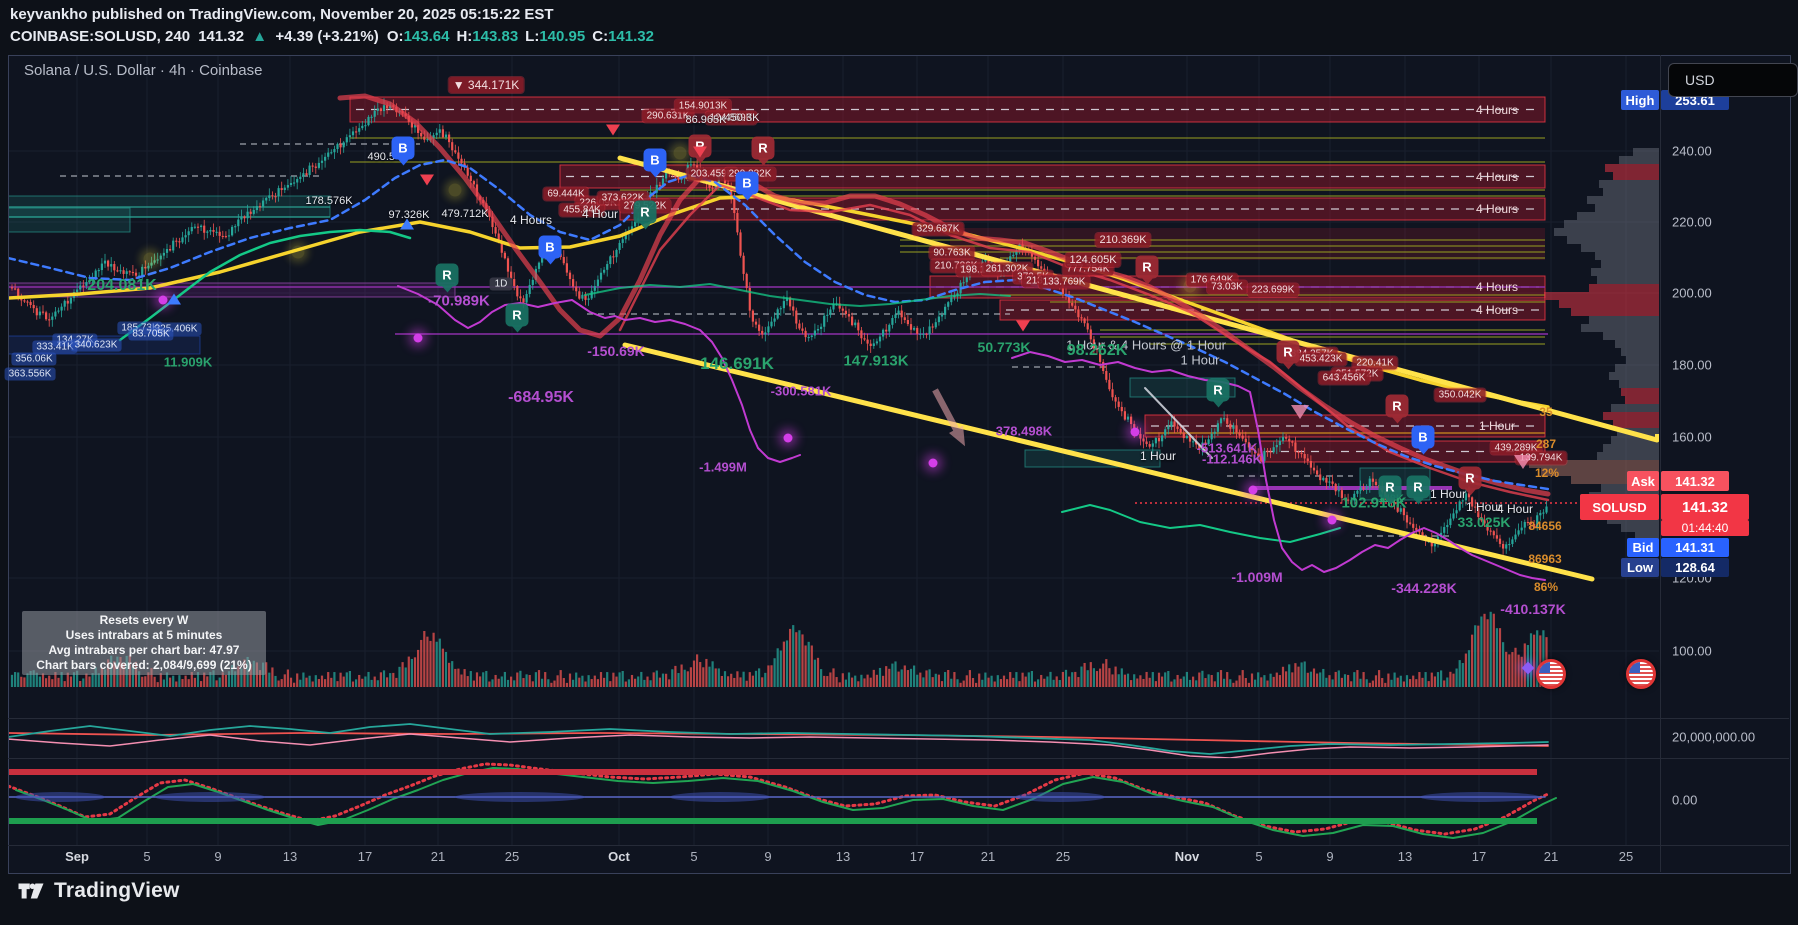  I want to click on tradingview-logo: TradingView, so click(98, 891).